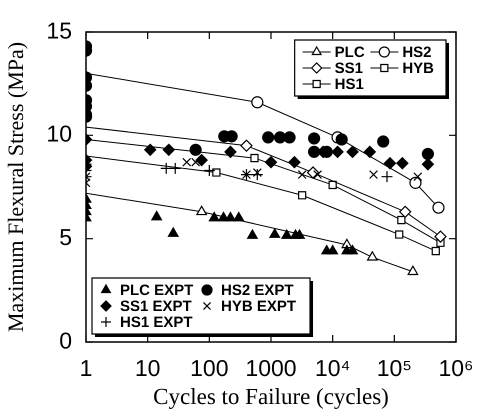 This screenshot has height=418, width=482. What do you see at coordinates (258, 307) in the screenshot?
I see `legend-label: HYB EXPT` at bounding box center [258, 307].